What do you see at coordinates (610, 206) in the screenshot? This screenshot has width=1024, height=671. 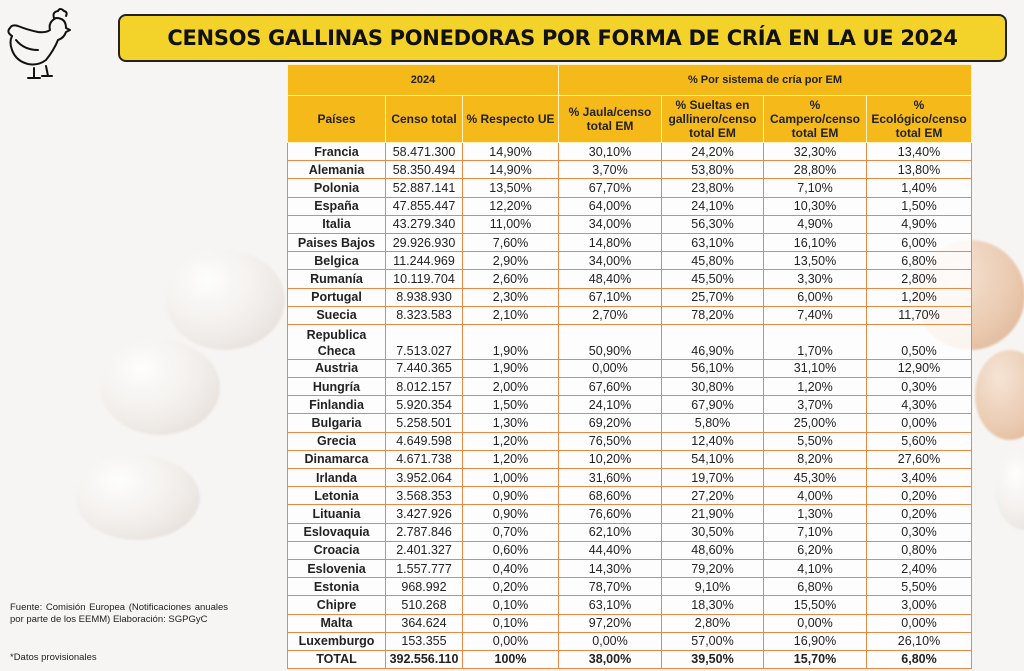 I see `value-cell: 64,00%` at bounding box center [610, 206].